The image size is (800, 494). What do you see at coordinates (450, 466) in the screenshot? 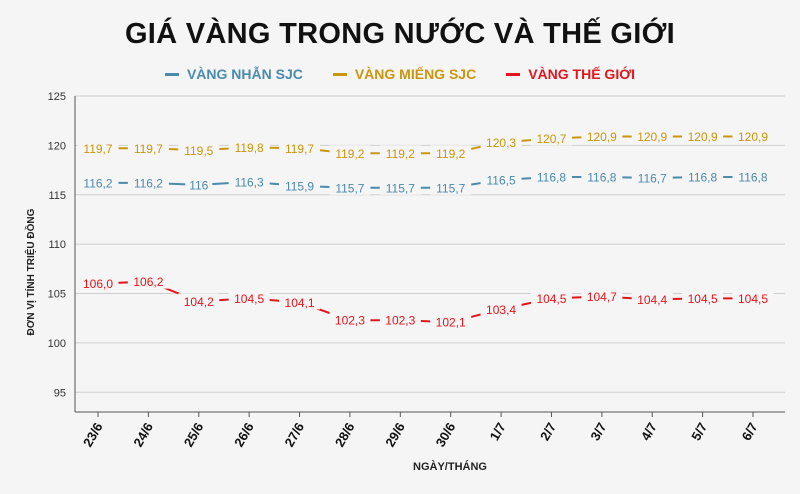
I see `x-axis-title: NGÀY/THÁNG` at bounding box center [450, 466].